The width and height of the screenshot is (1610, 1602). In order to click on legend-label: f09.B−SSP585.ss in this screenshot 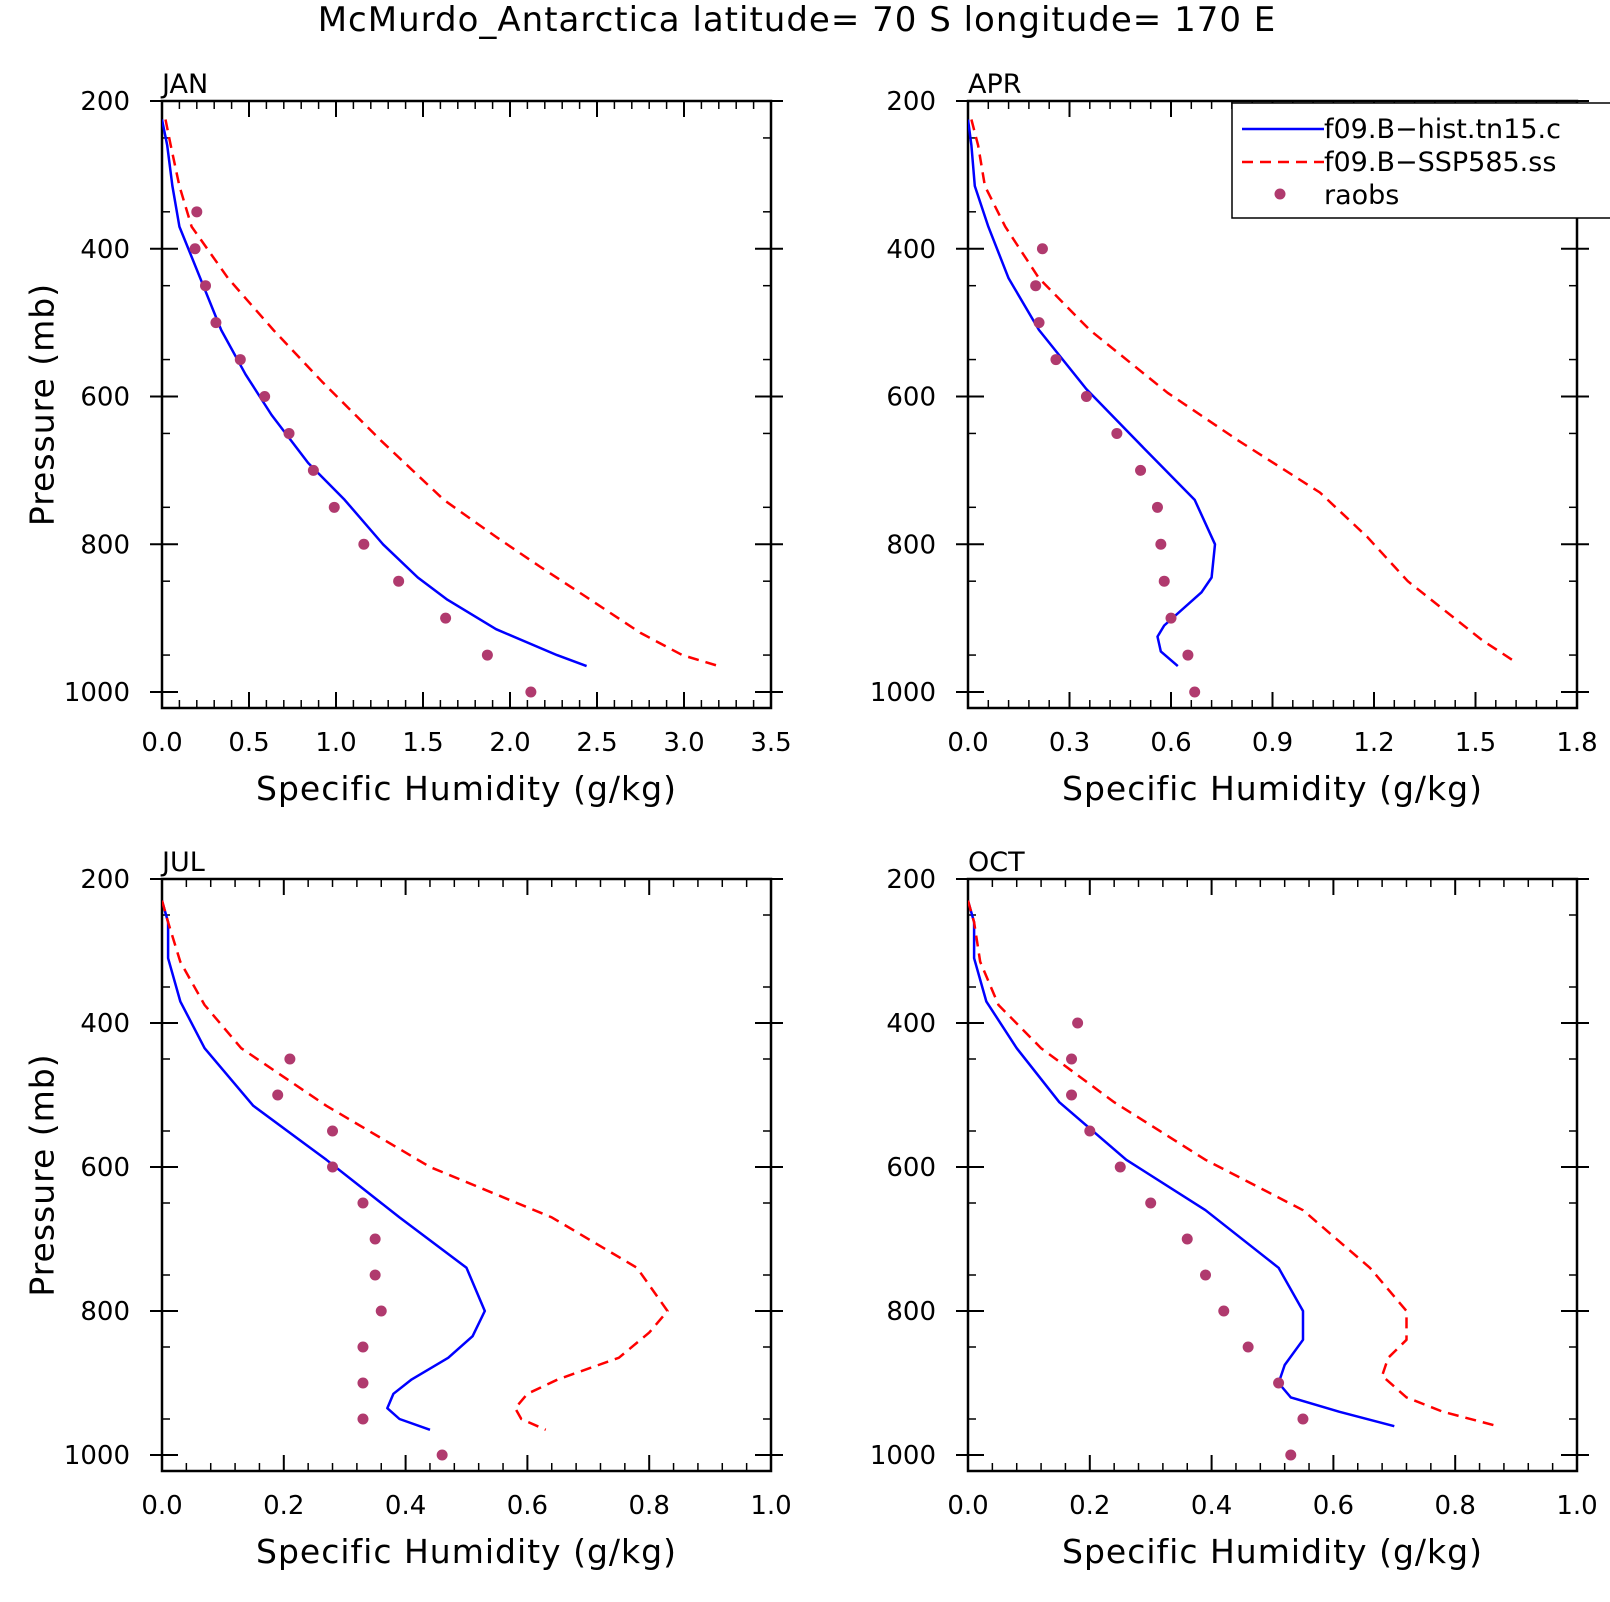, I will do `click(1440, 162)`.